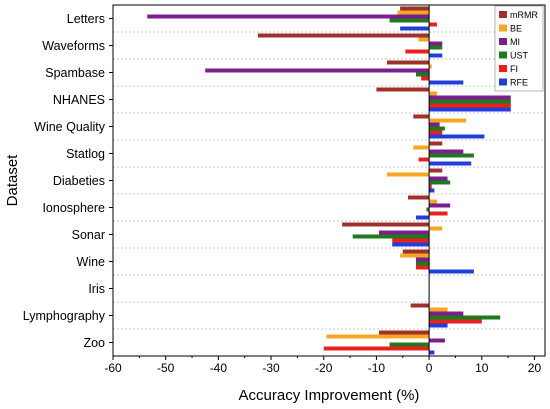 The width and height of the screenshot is (550, 409). What do you see at coordinates (421, 147) in the screenshot?
I see `bar-be-statlog` at bounding box center [421, 147].